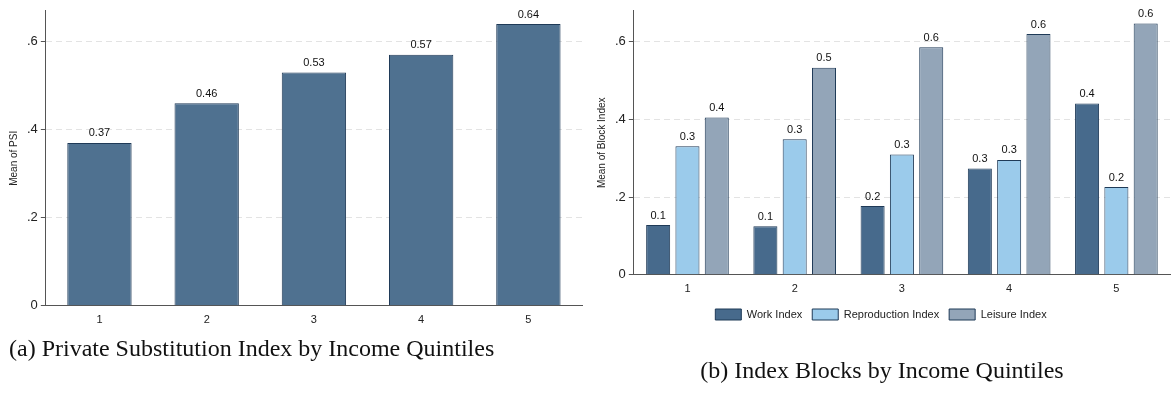  What do you see at coordinates (252, 348) in the screenshot?
I see `text: (a) Private Substitution Index by Income Quintiles` at bounding box center [252, 348].